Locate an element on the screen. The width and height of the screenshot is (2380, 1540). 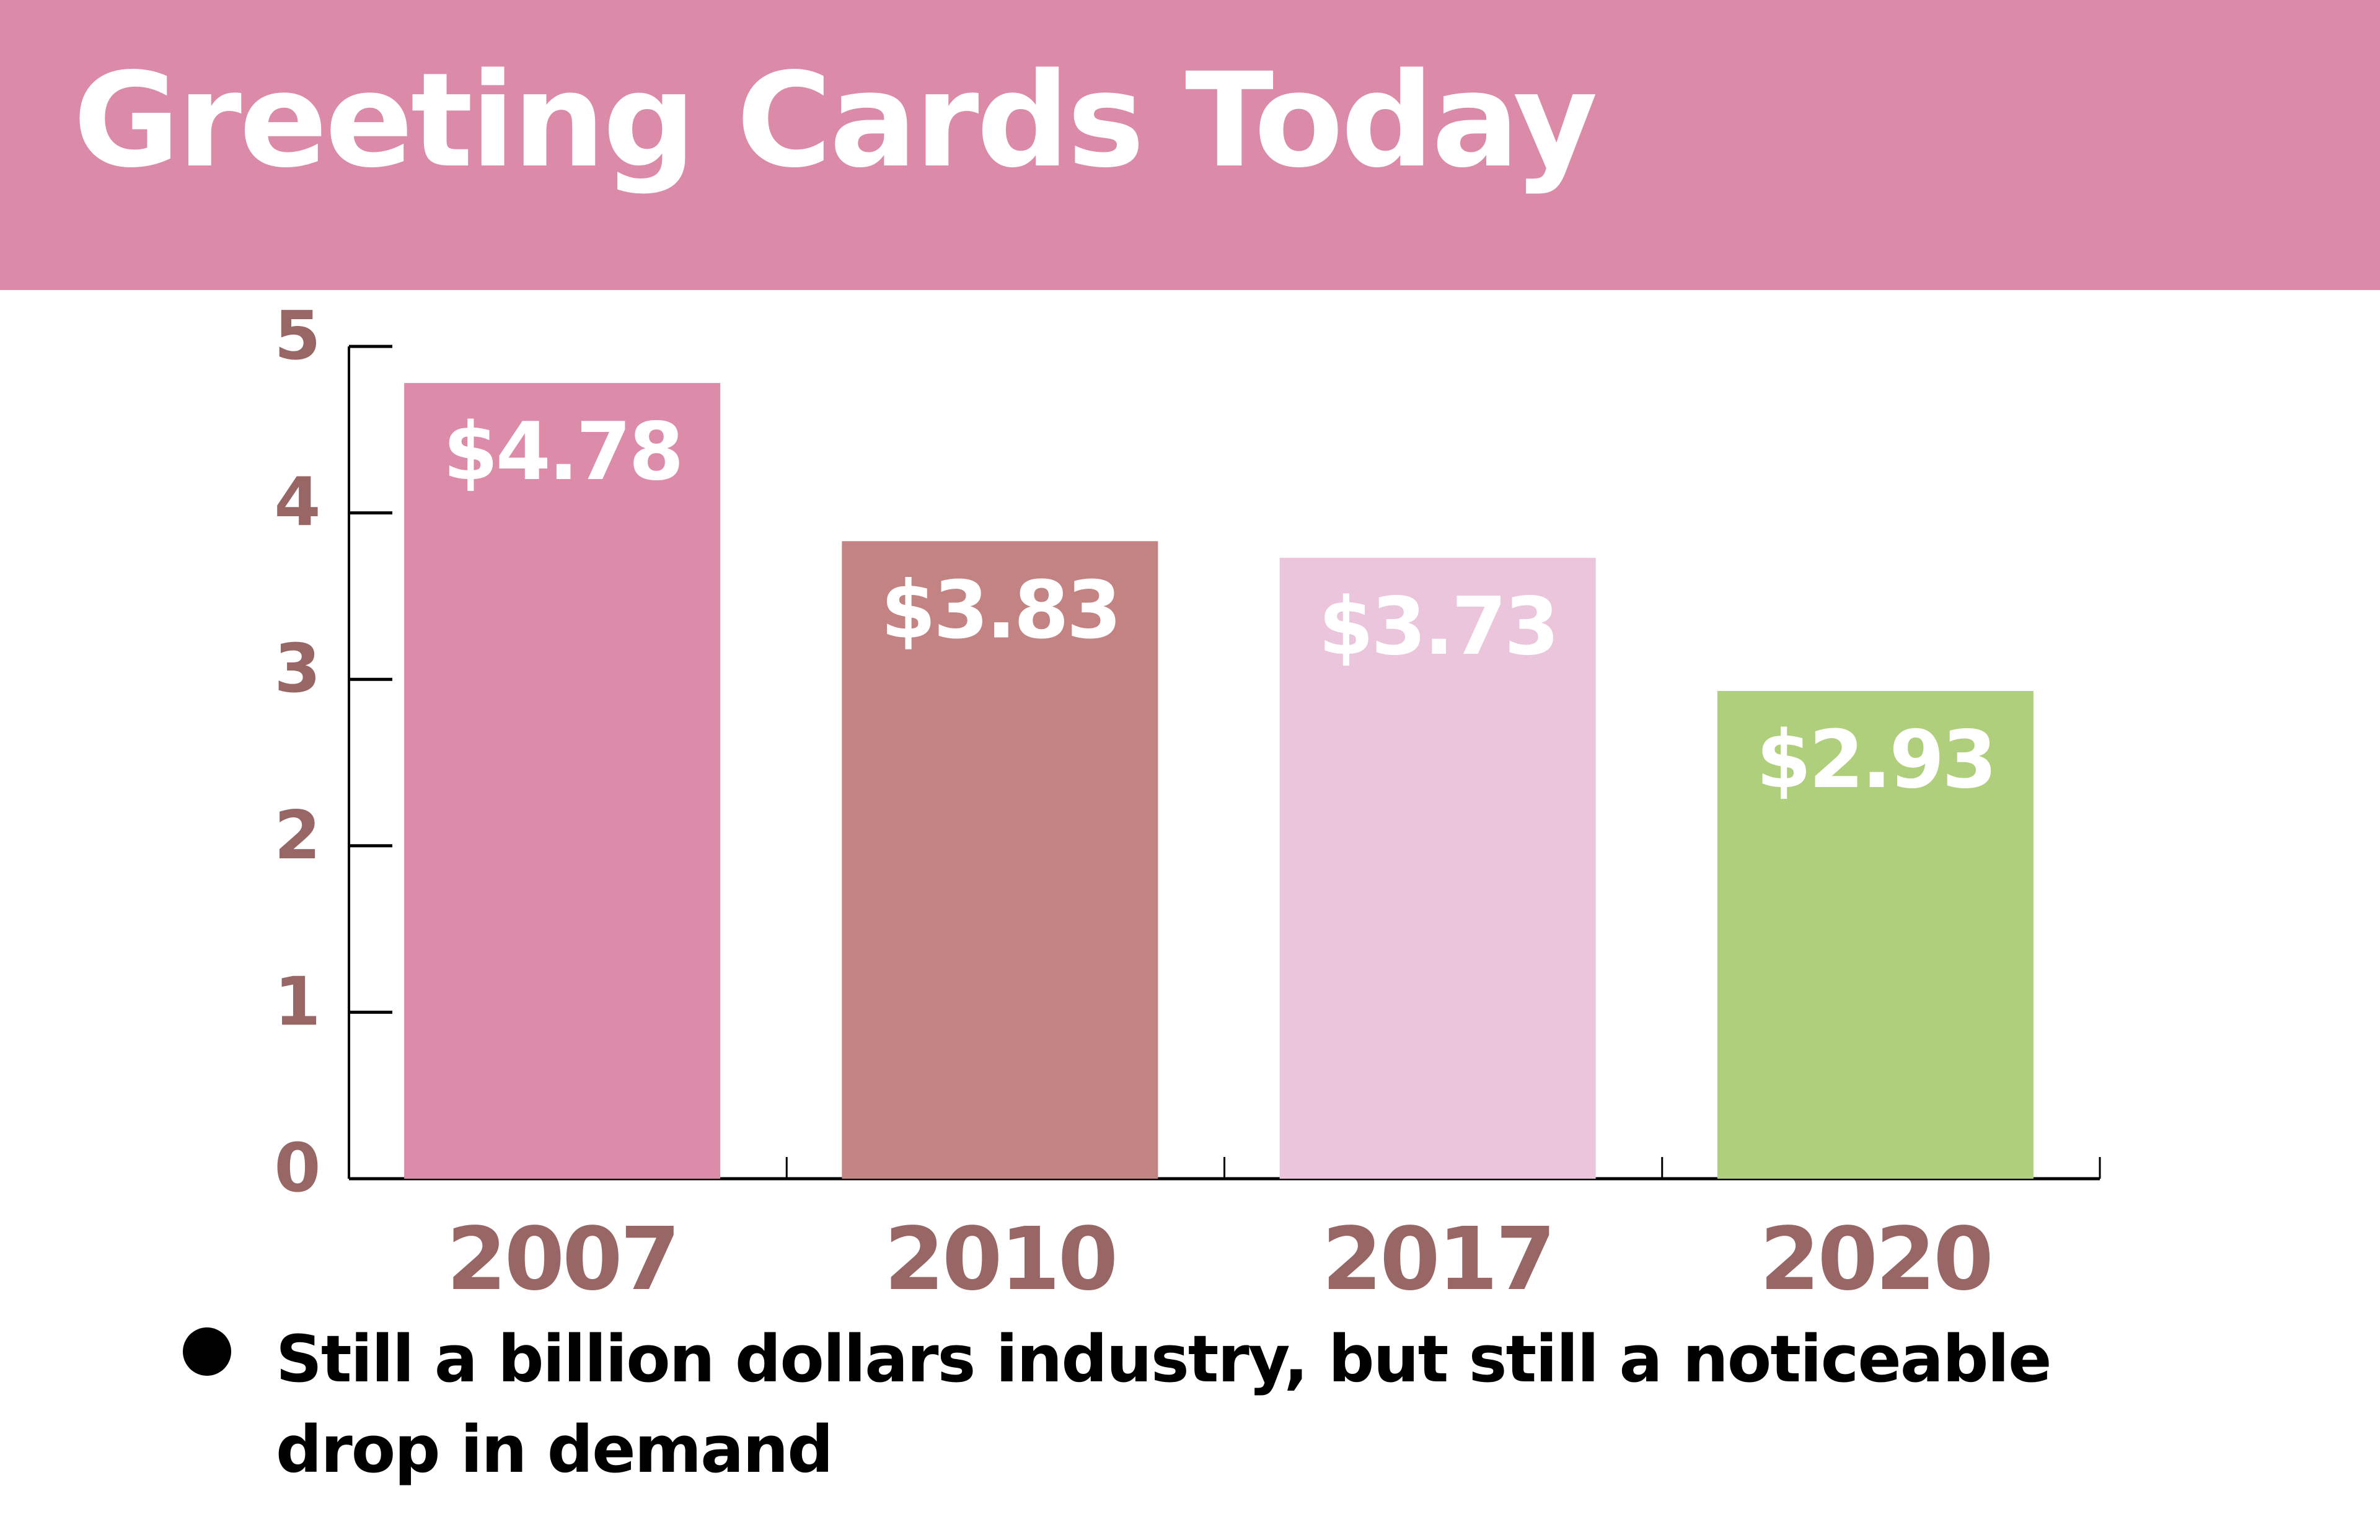
bullet-icon is located at coordinates (207, 1351).